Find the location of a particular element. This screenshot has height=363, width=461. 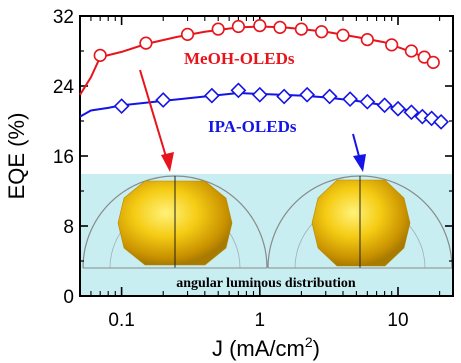

x-tick-label: 0.1 is located at coordinates (121, 320).